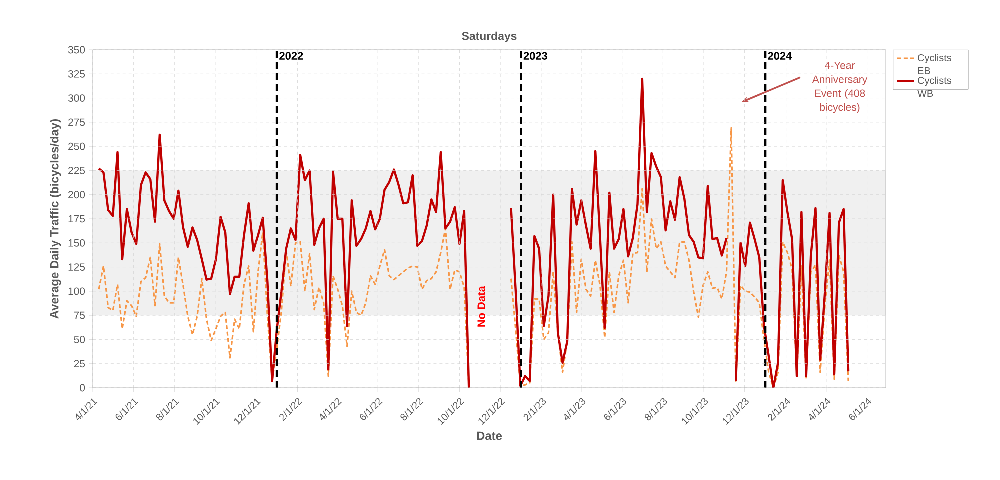 This screenshot has width=1000, height=480. What do you see at coordinates (77, 50) in the screenshot?
I see `y-tick-label: 350` at bounding box center [77, 50].